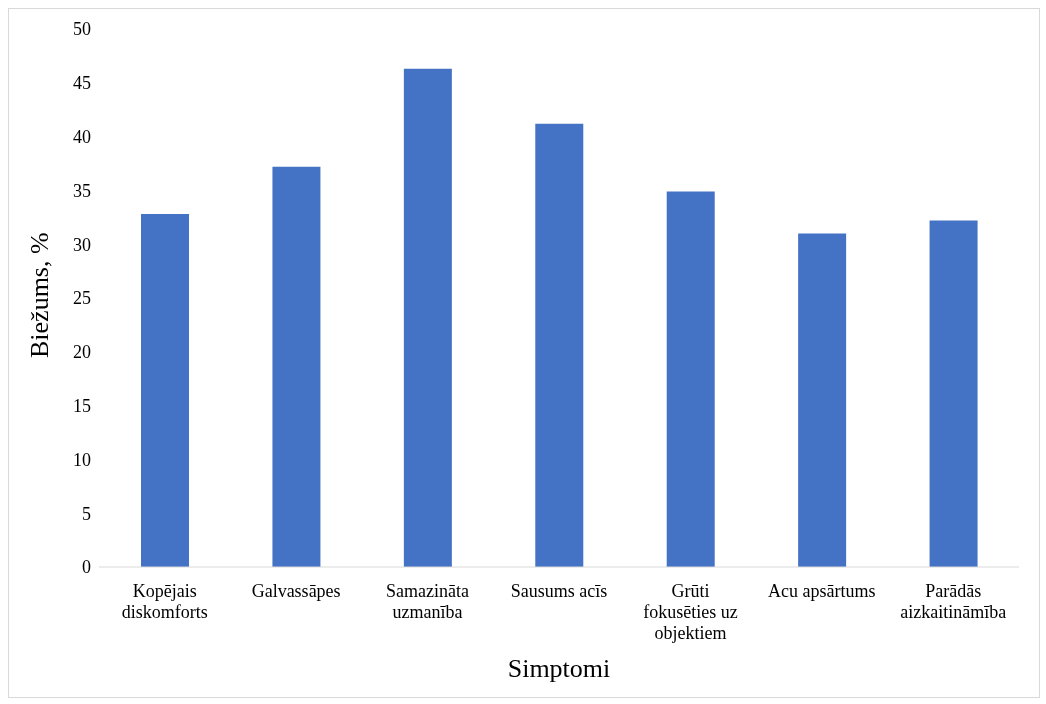  What do you see at coordinates (953, 601) in the screenshot?
I see `x-tick-label: Parādās aizkaitināmība` at bounding box center [953, 601].